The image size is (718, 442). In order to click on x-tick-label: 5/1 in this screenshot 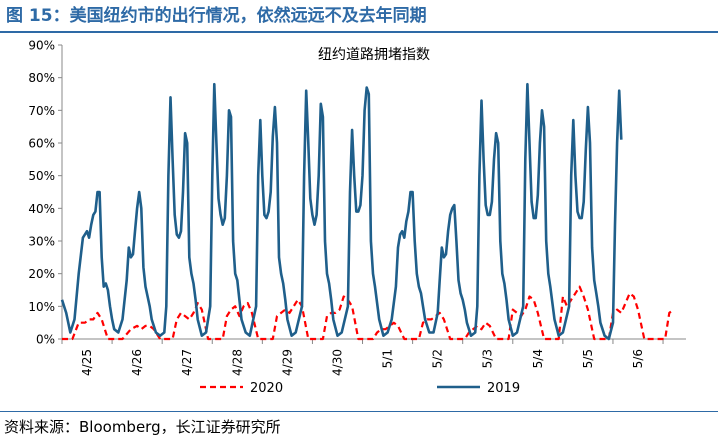, I will do `click(388, 358)`.